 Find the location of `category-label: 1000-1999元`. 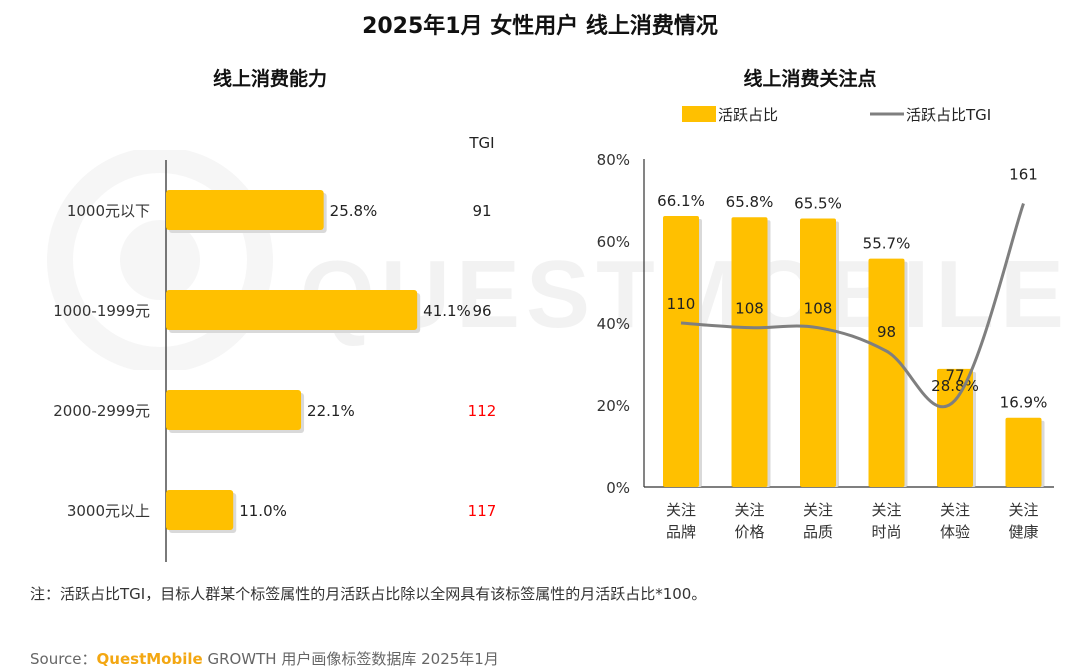

category-label: 1000-1999元 is located at coordinates (101, 311).